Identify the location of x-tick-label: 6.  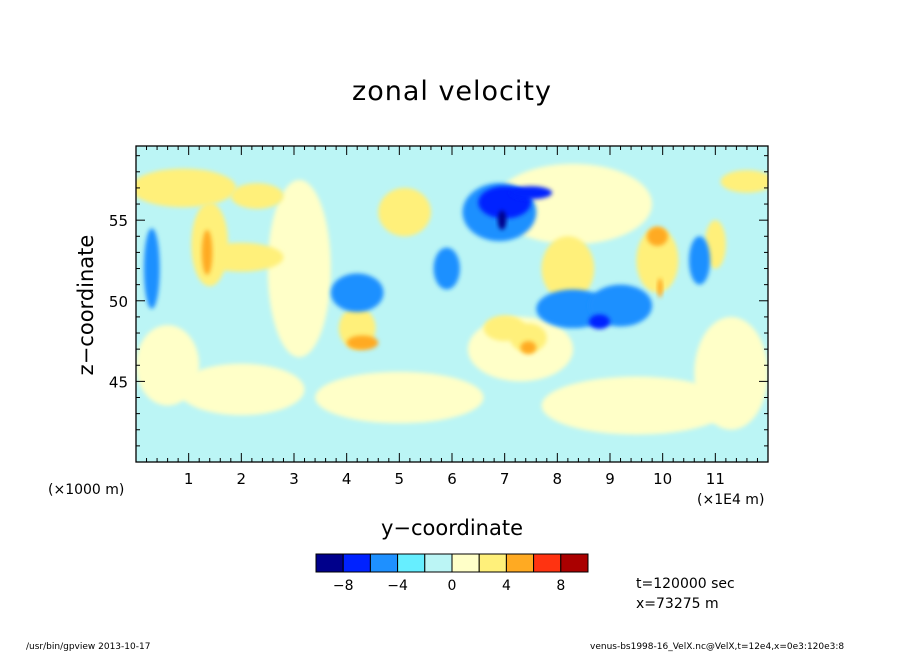
(452, 479).